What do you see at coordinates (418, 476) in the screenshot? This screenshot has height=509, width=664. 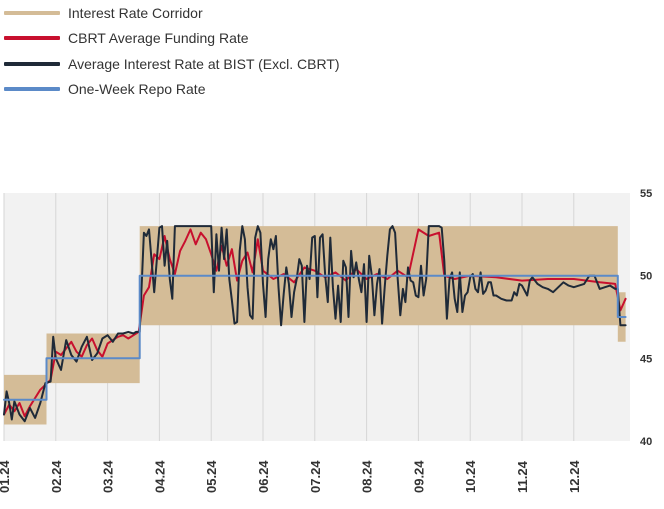 I see `x-tick-label: 09.24` at bounding box center [418, 476].